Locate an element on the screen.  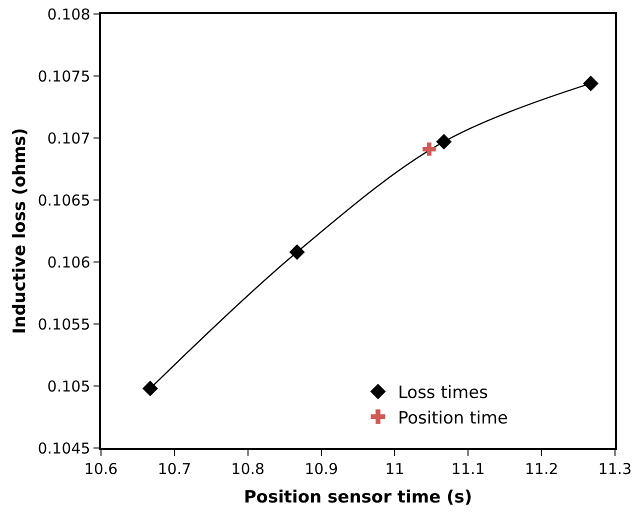
y-tick-label: 0.106 is located at coordinates (68, 262).